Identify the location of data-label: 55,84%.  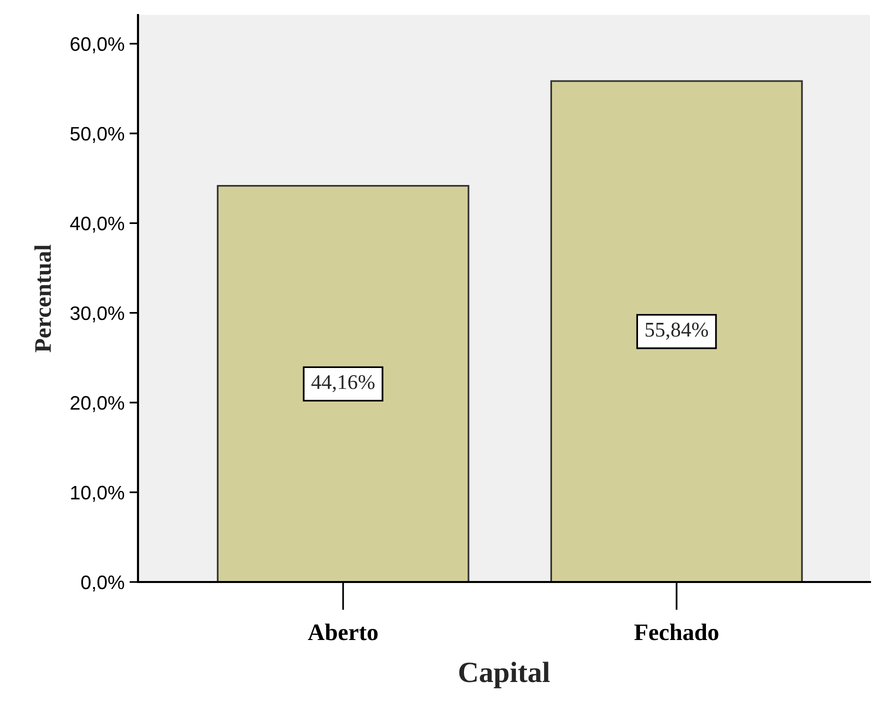
(677, 331).